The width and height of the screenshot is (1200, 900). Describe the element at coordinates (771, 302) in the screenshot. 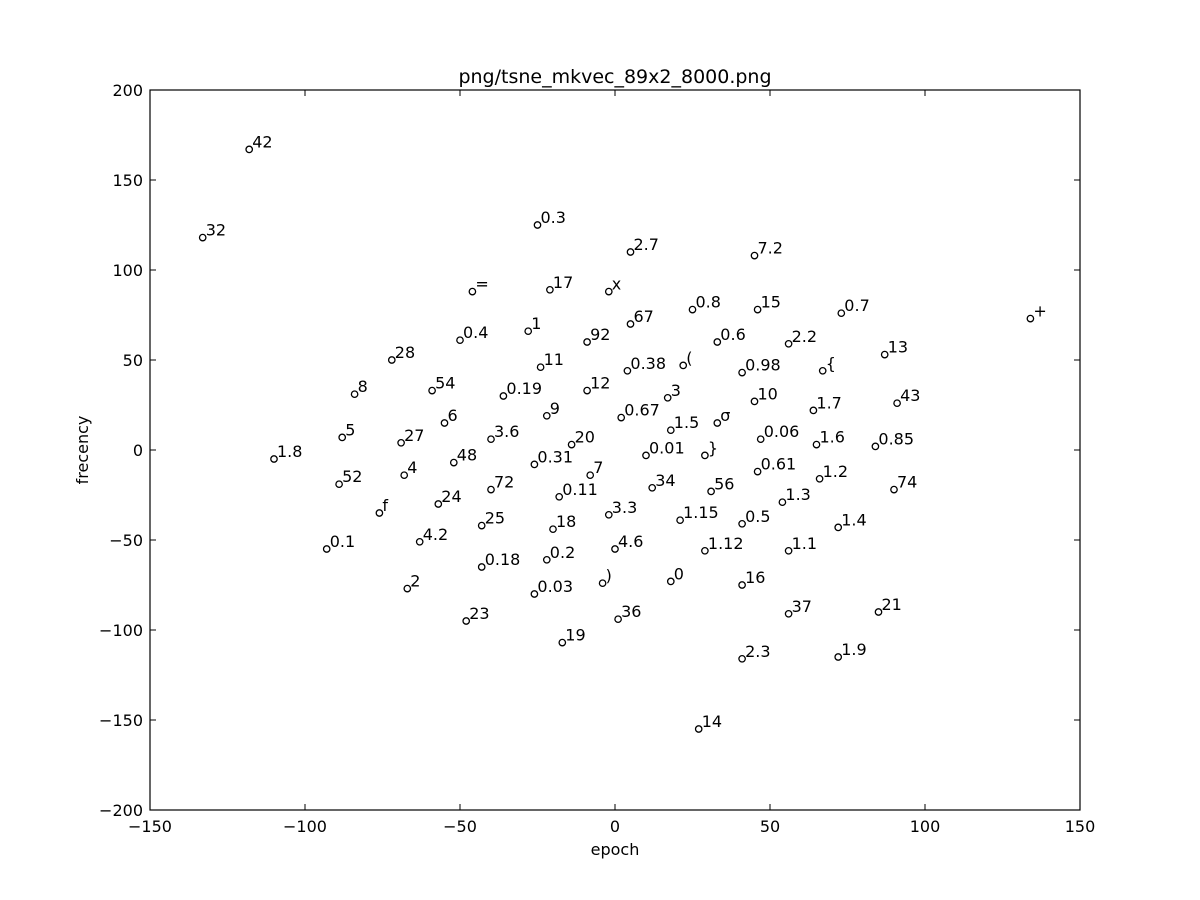

I see `point-label: 15` at that location.